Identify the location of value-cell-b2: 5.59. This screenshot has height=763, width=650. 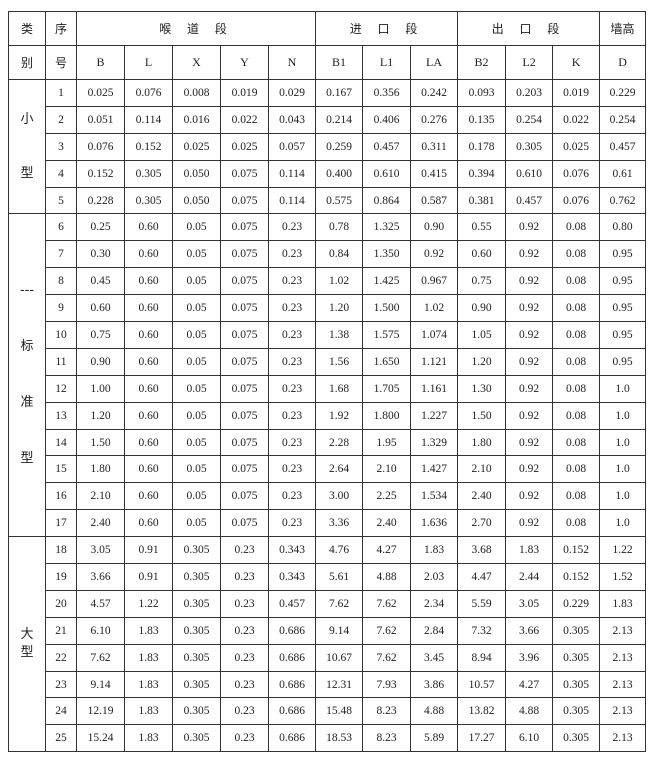
(482, 603).